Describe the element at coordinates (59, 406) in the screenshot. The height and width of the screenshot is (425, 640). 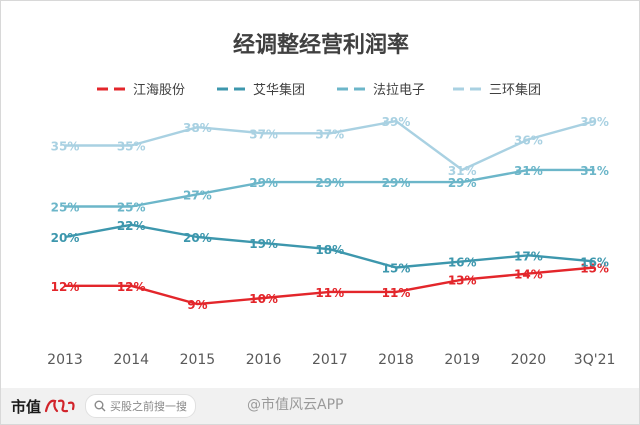
I see `fengyun-logo-icon` at that location.